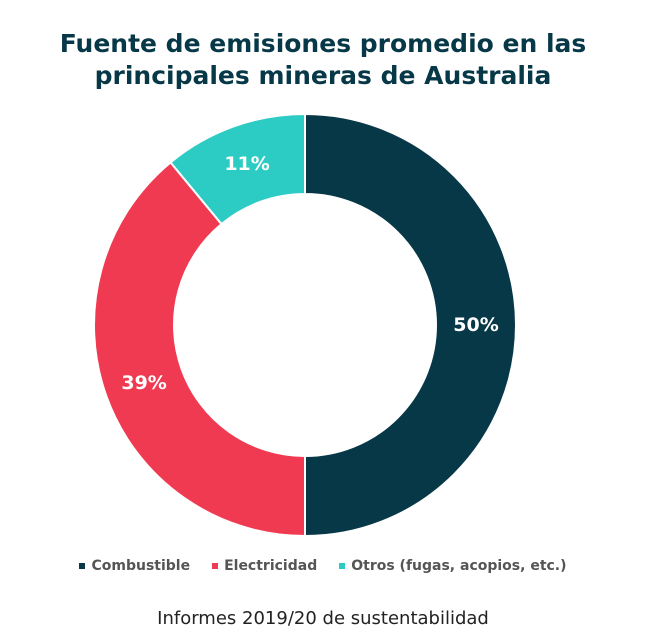 The height and width of the screenshot is (644, 646). I want to click on legend-label-otros: Otros (fugas, acopios, etc.), so click(459, 566).